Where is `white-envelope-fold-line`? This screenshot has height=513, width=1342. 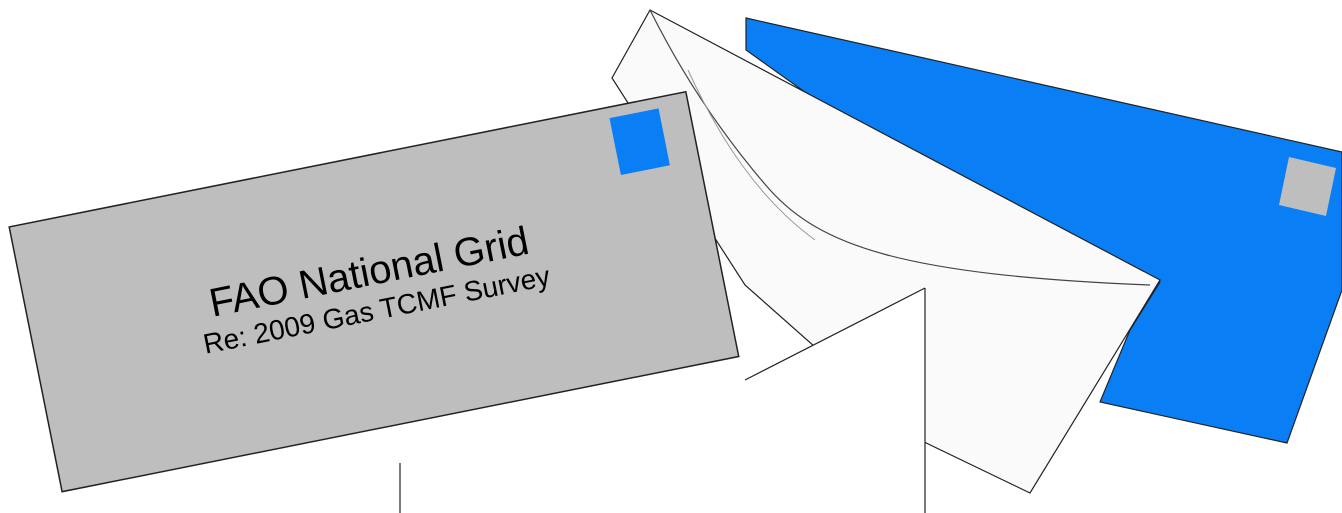 white-envelope-fold-line is located at coordinates (751, 155).